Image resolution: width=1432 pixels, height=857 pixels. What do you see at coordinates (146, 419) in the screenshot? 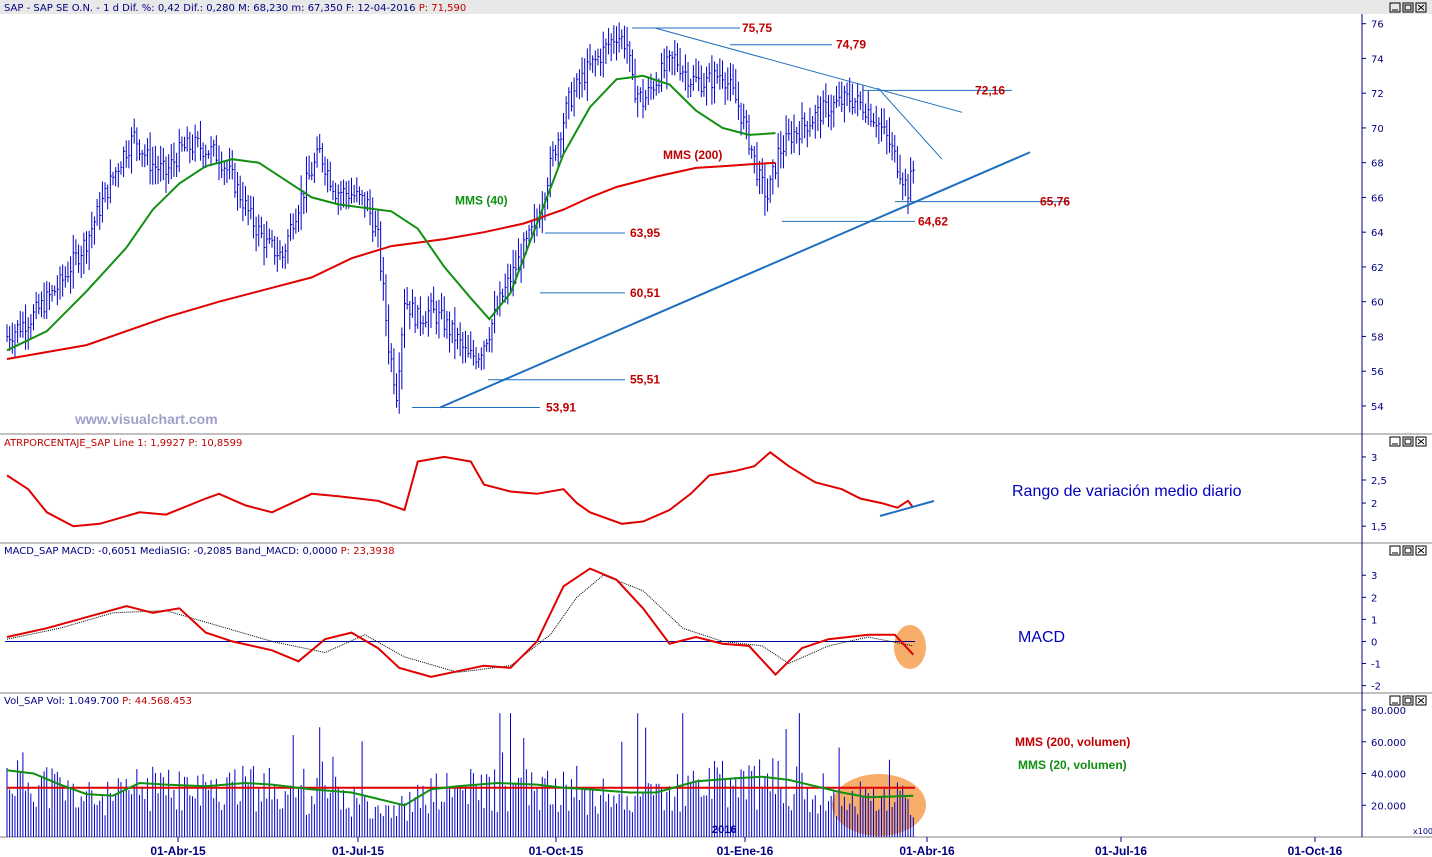
I see `watermark: www.visualchart.com` at bounding box center [146, 419].